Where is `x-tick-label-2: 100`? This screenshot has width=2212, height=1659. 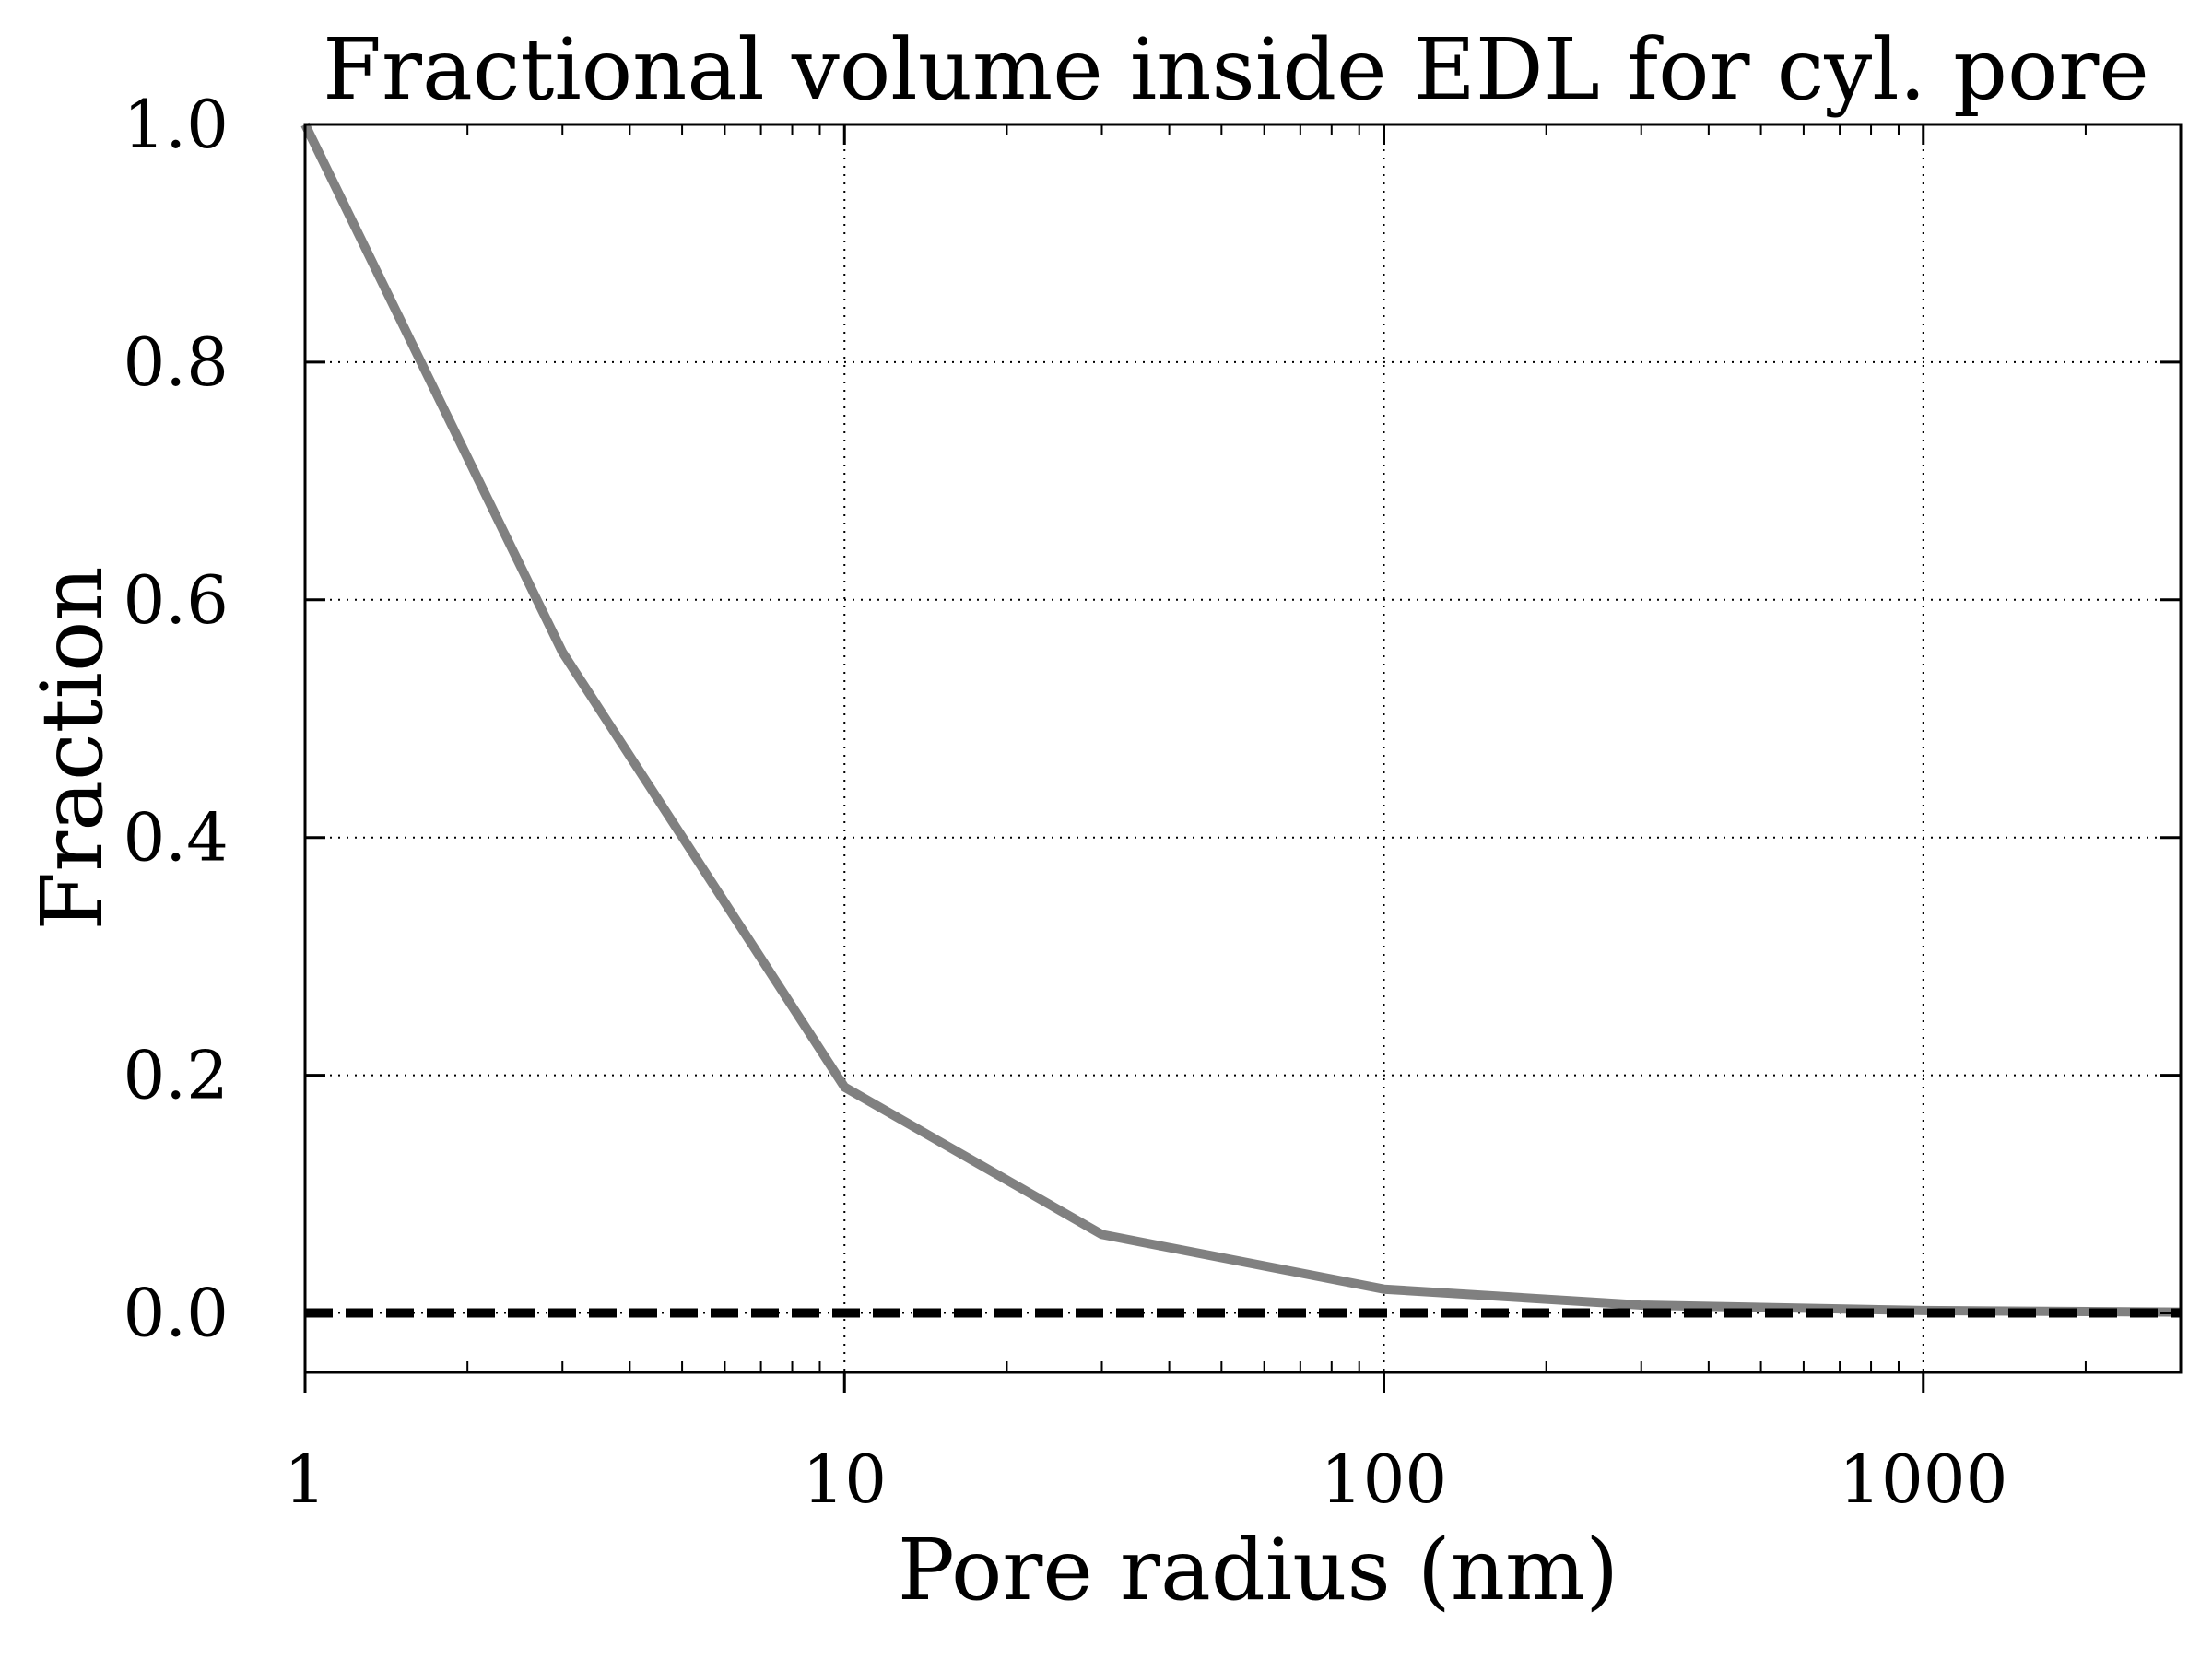
x-tick-label-2: 100 is located at coordinates (1384, 1479).